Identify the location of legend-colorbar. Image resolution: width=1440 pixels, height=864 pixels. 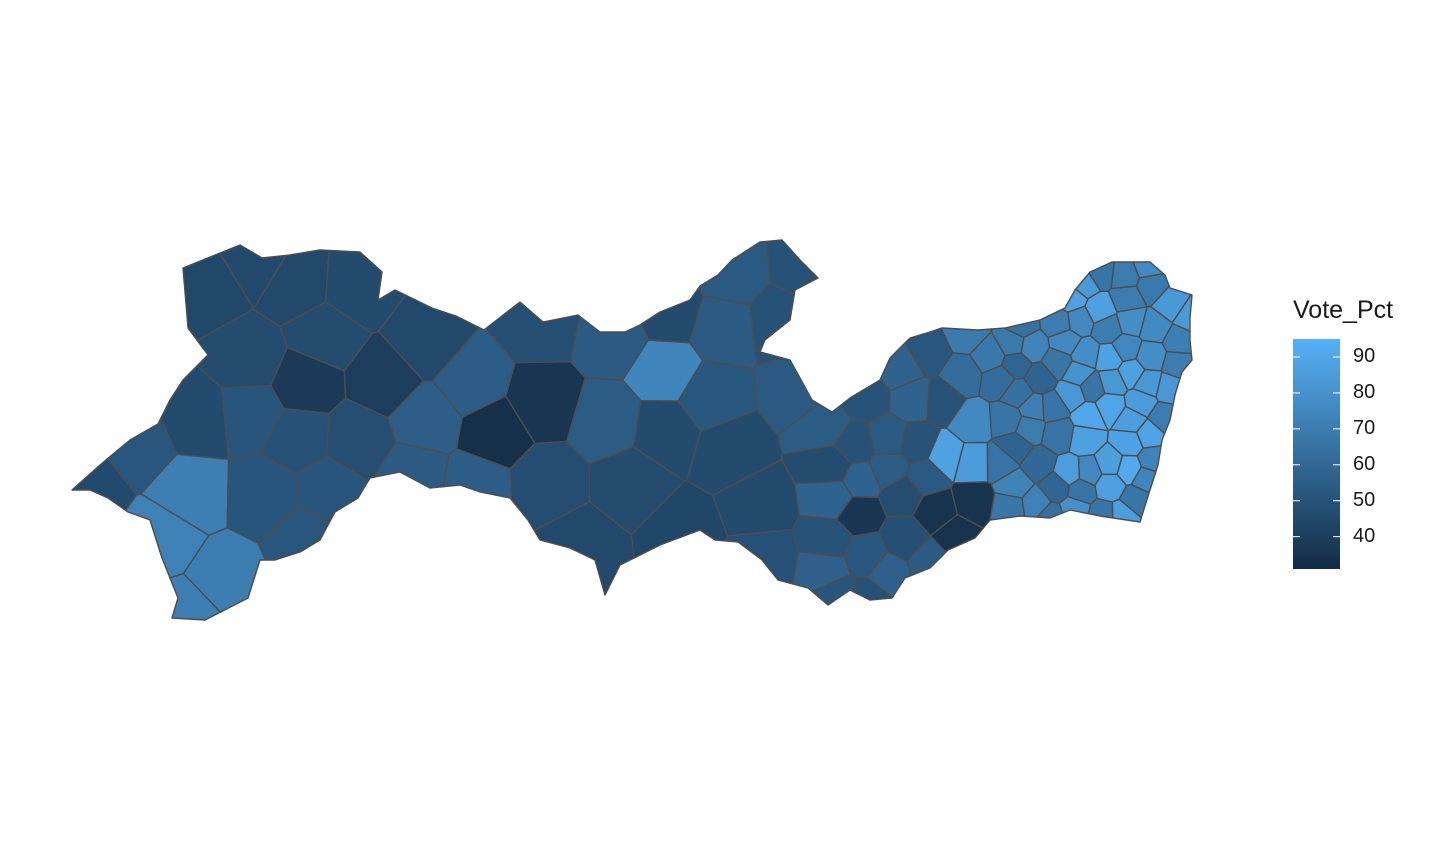
(1316, 454).